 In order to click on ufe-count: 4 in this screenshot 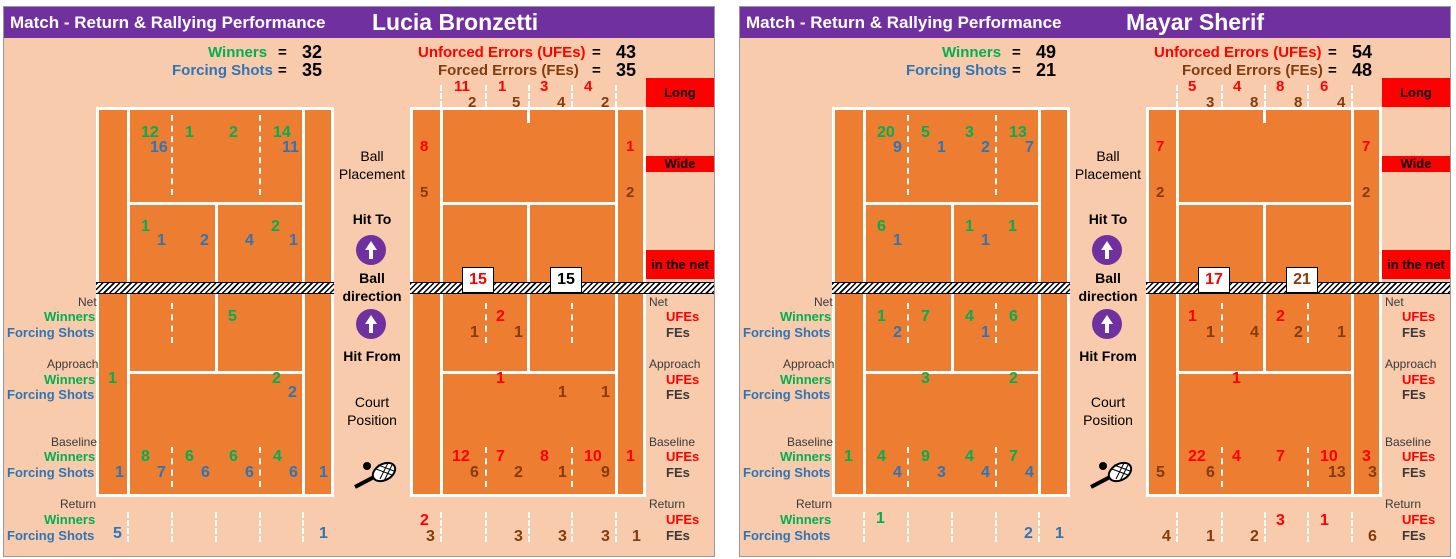, I will do `click(1236, 456)`.